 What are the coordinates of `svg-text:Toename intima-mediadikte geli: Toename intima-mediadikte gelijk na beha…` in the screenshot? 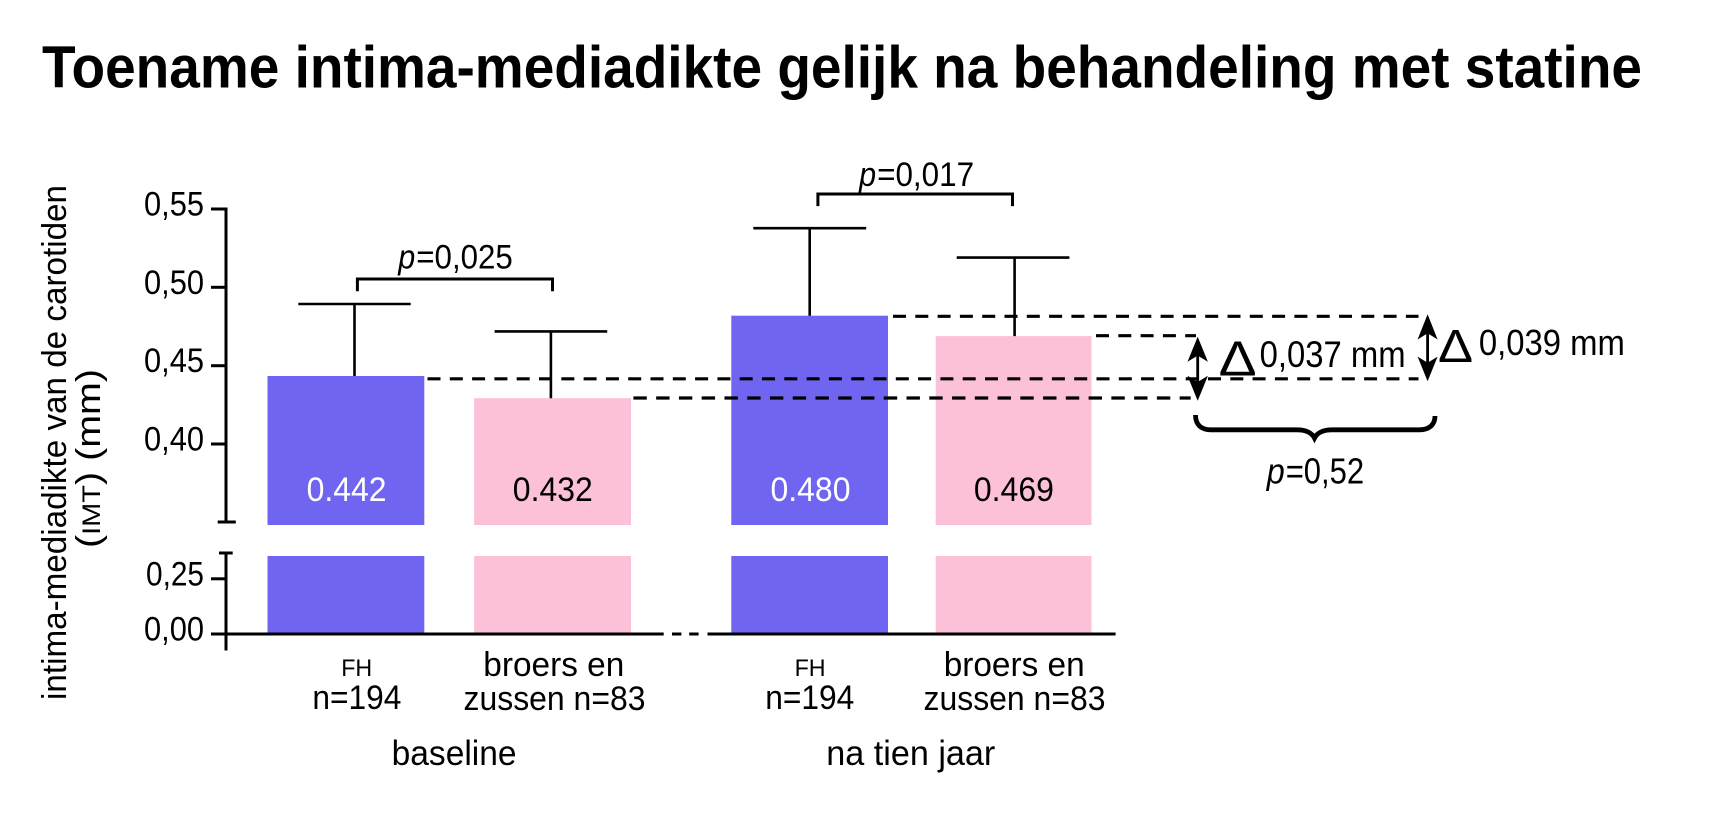 It's located at (842, 68).